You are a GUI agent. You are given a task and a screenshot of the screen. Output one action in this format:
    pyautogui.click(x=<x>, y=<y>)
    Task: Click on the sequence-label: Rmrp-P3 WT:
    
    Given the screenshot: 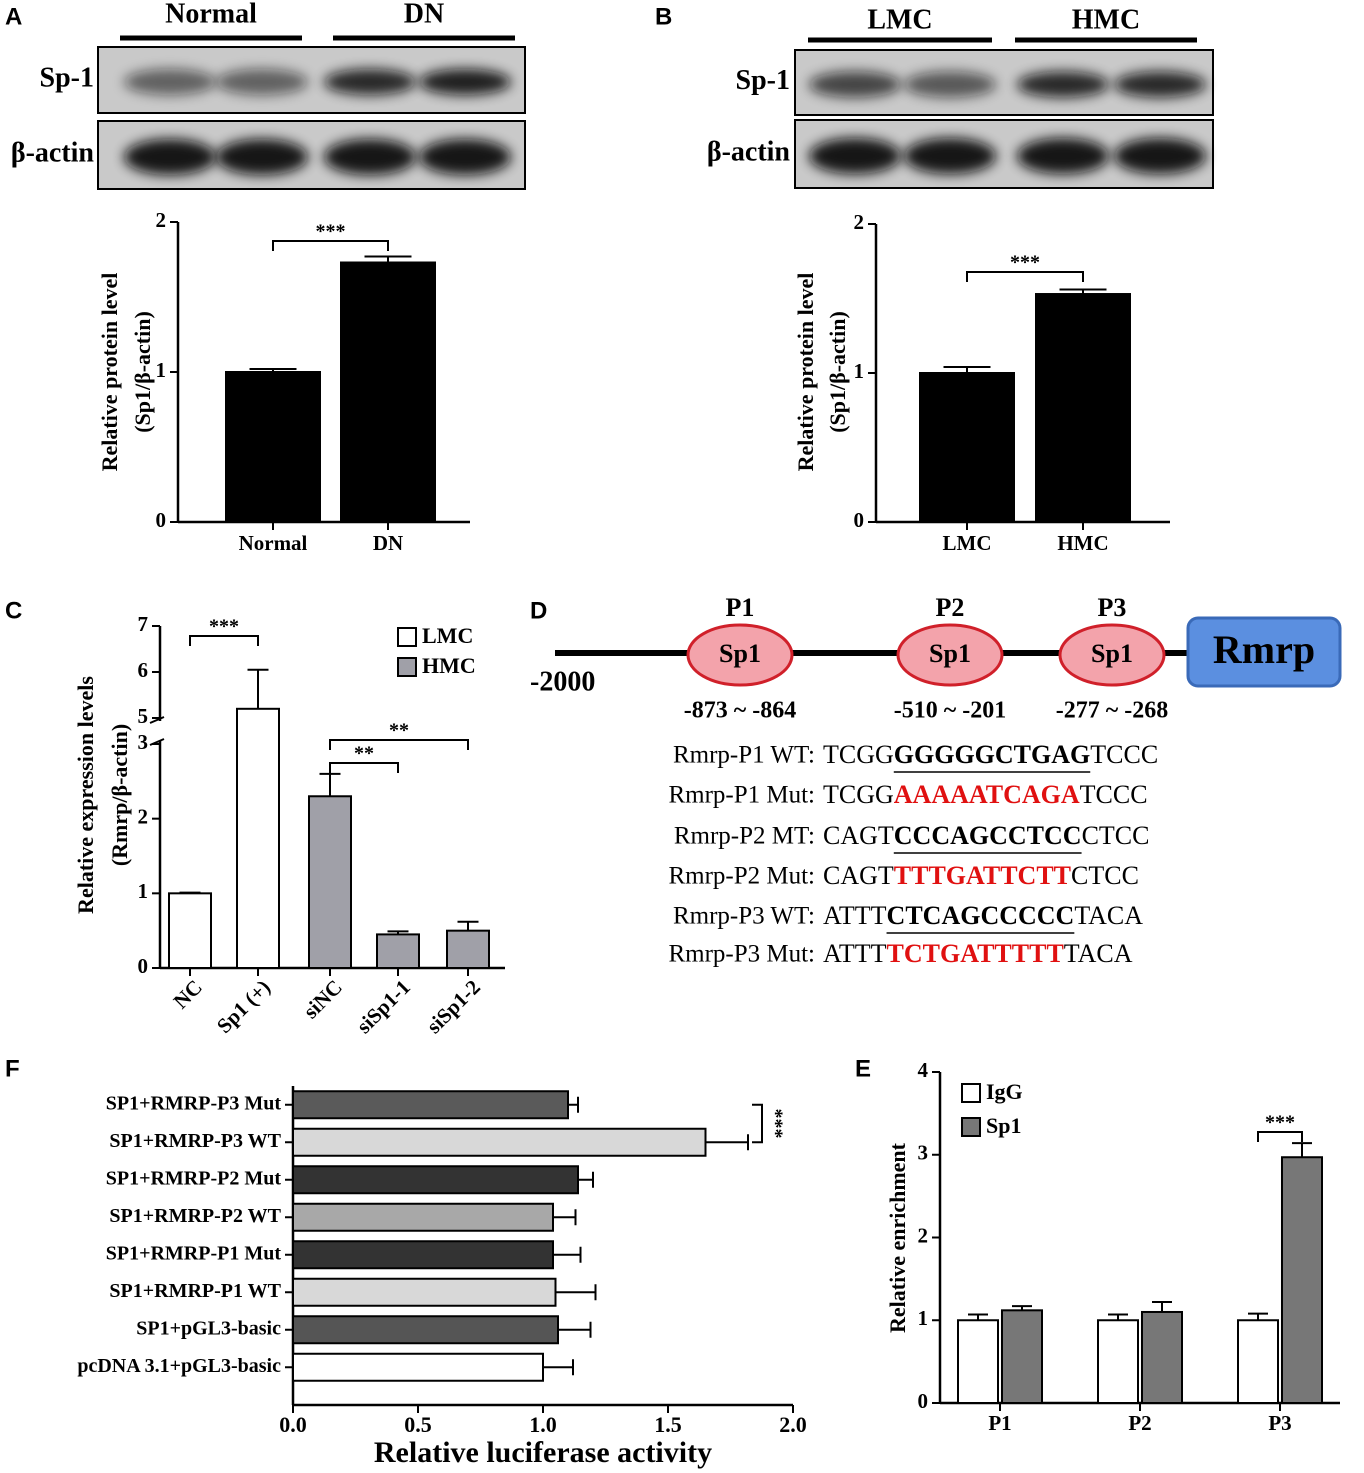 What is the action you would take?
    pyautogui.click(x=744, y=916)
    